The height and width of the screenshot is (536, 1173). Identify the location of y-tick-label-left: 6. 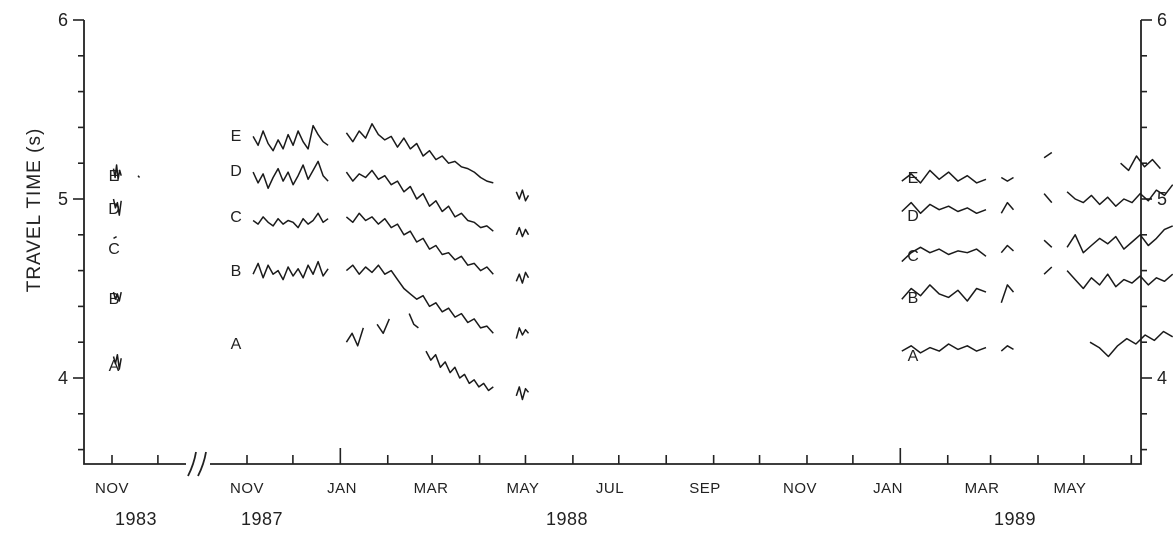
(63, 20).